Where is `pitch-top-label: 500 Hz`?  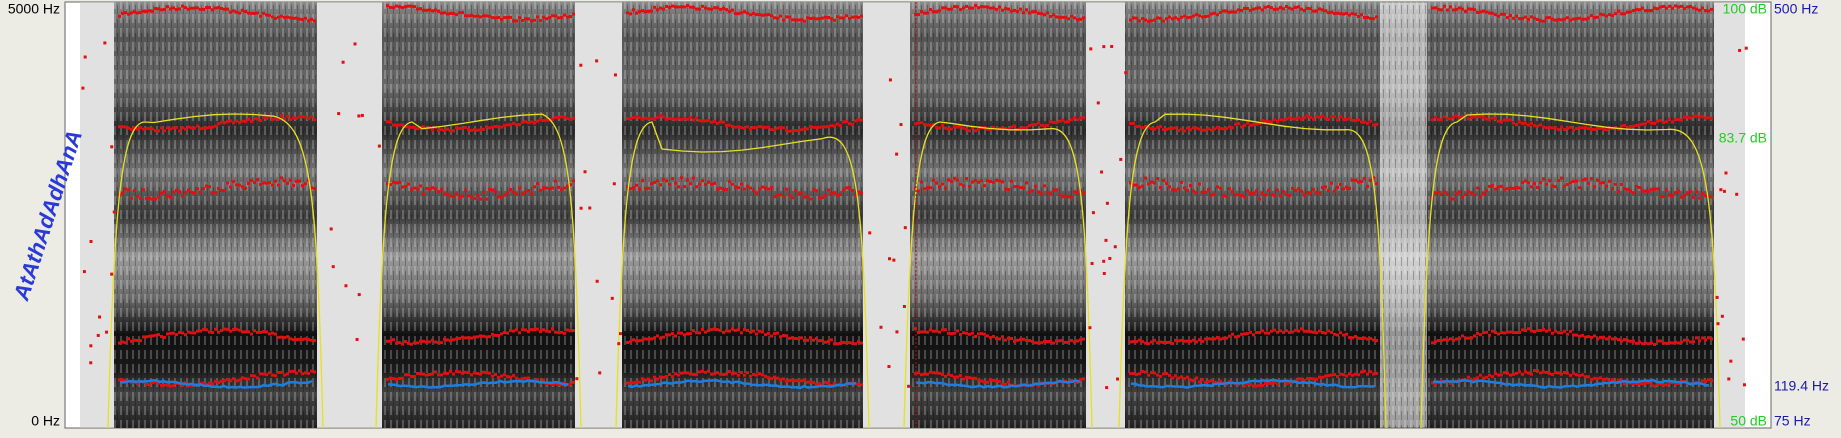 pitch-top-label: 500 Hz is located at coordinates (1796, 9).